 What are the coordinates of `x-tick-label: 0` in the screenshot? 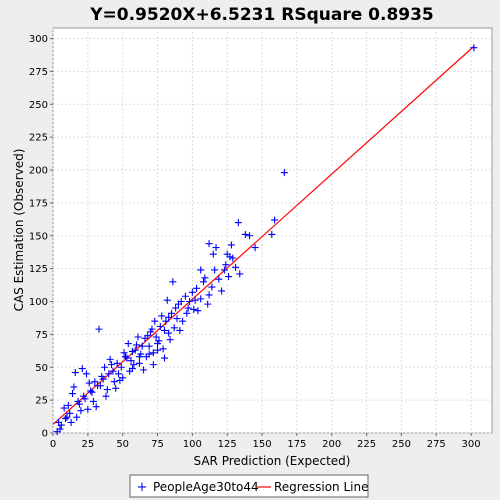 It's located at (53, 444).